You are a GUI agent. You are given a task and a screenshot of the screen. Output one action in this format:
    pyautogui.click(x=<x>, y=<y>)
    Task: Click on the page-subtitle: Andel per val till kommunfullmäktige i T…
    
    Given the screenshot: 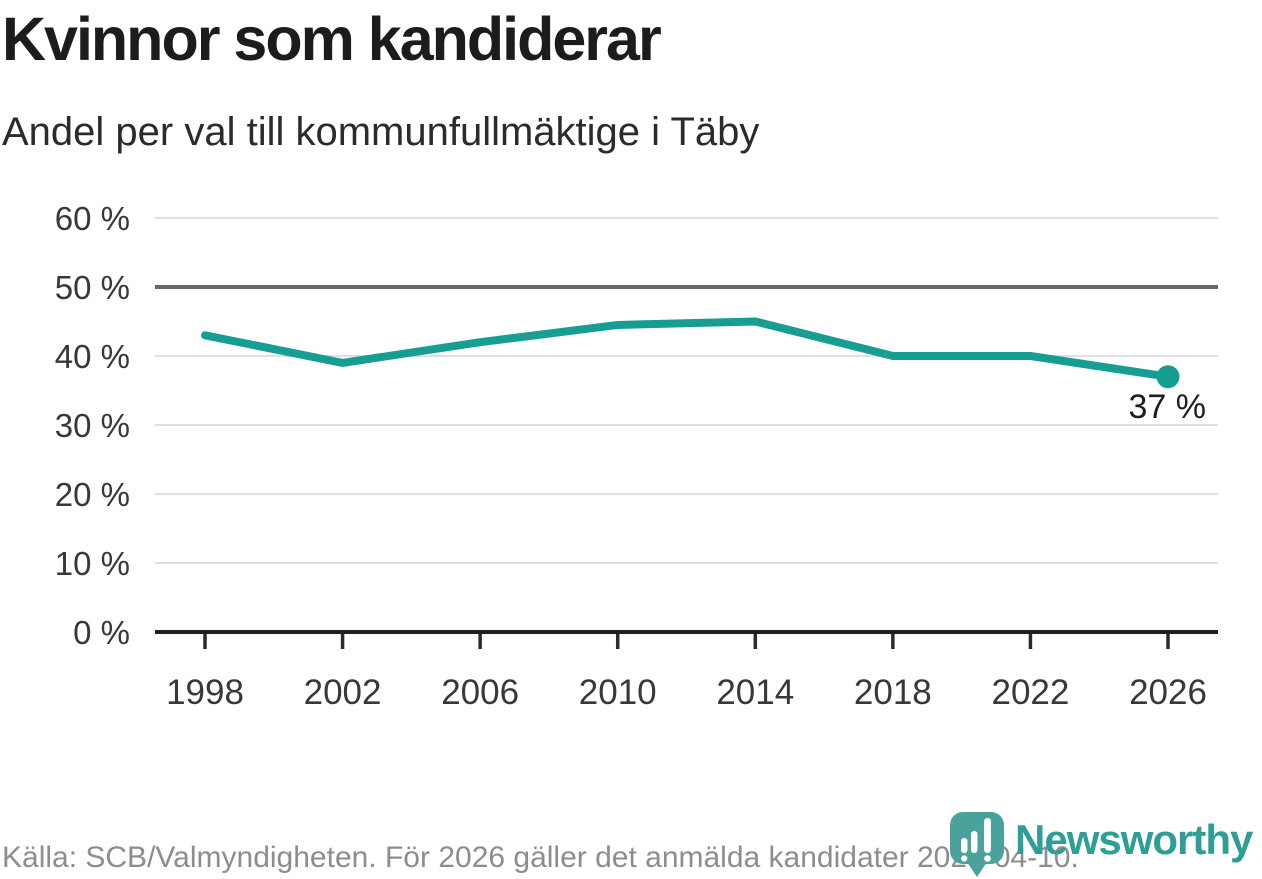 What is the action you would take?
    pyautogui.click(x=381, y=132)
    